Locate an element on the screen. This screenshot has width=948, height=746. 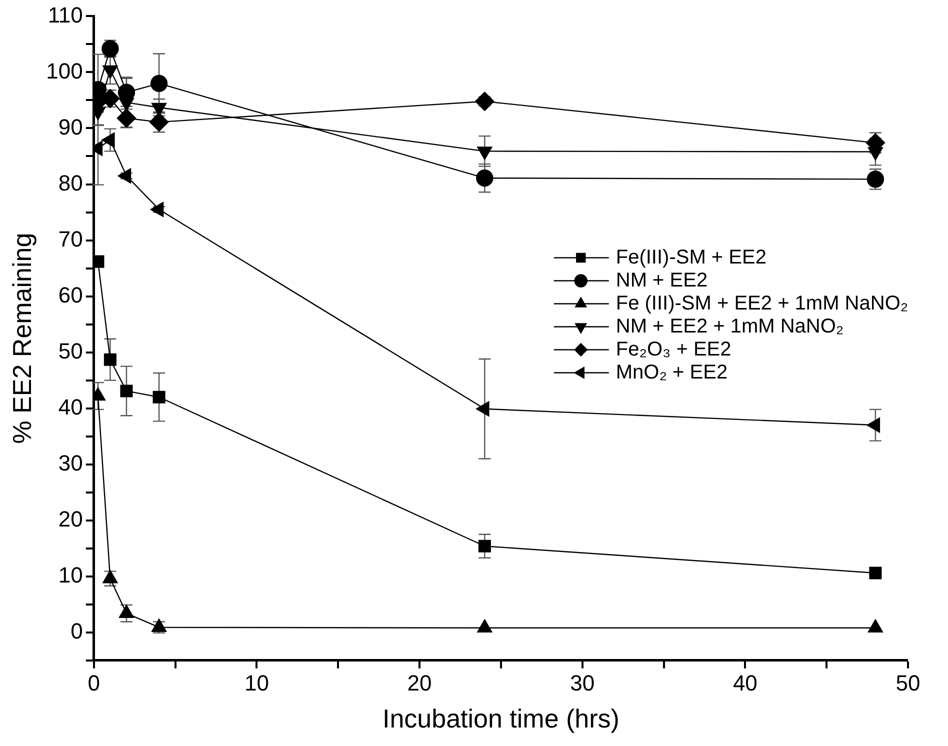
y-tick-label: 90 is located at coordinates (70, 127).